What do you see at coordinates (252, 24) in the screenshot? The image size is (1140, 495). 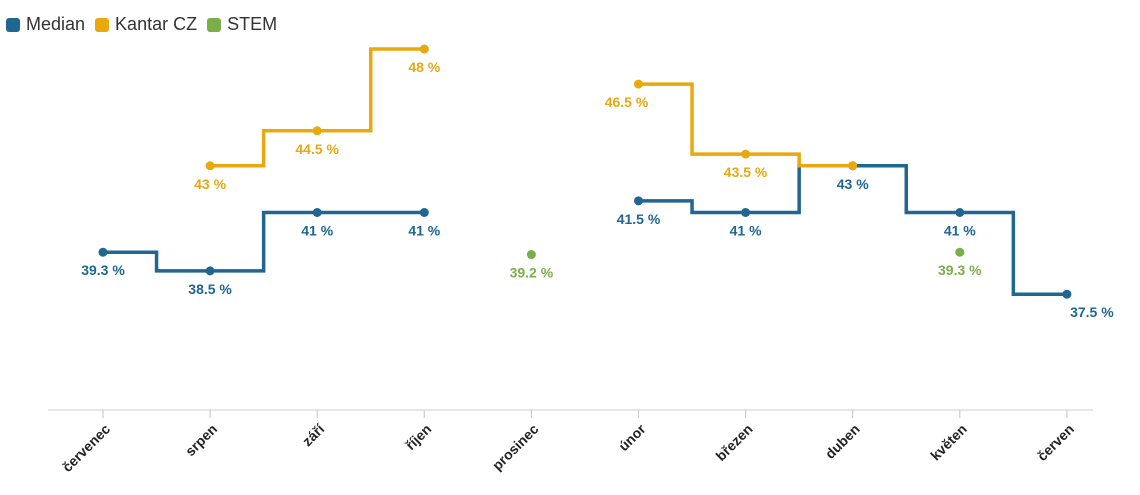 I see `legend-label-stem: STEM` at bounding box center [252, 24].